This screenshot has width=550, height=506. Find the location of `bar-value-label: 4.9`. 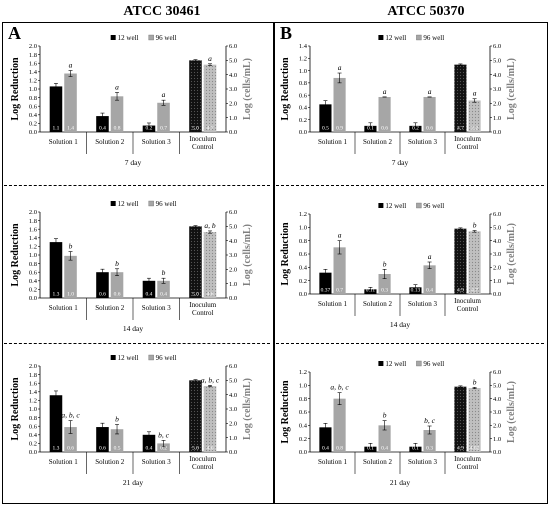

bar-value-label: 4.9 is located at coordinates (460, 291).